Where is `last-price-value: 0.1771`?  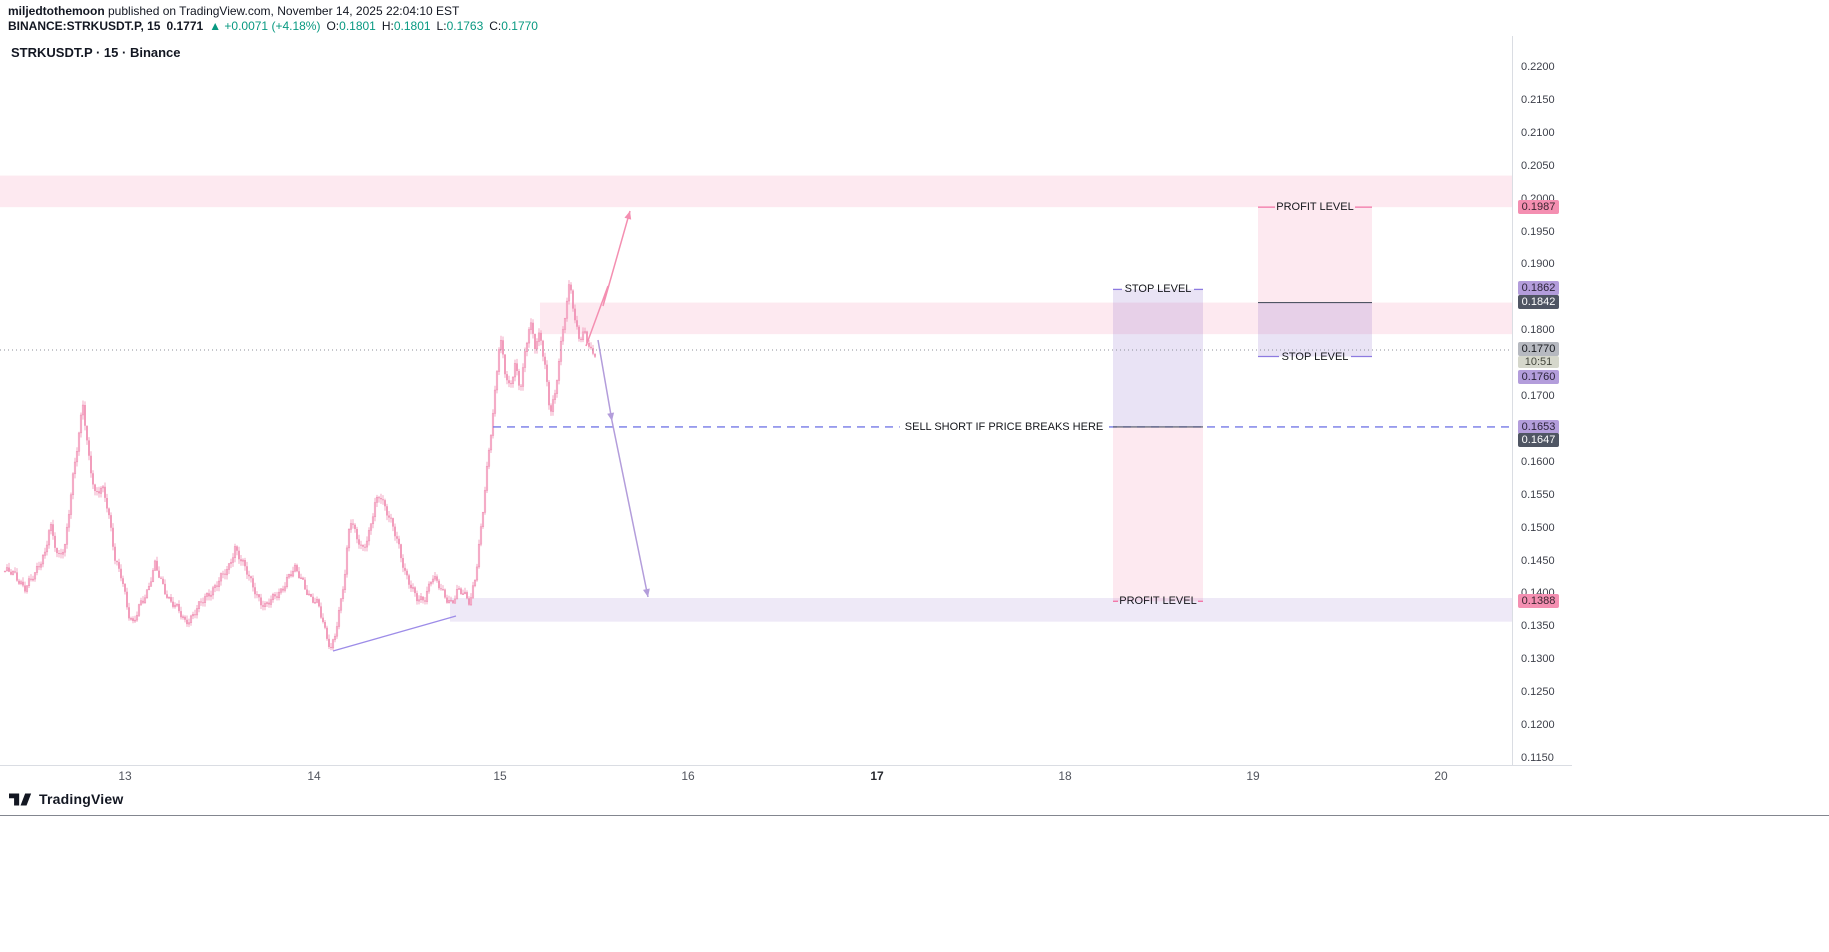
last-price-value: 0.1771 is located at coordinates (185, 26).